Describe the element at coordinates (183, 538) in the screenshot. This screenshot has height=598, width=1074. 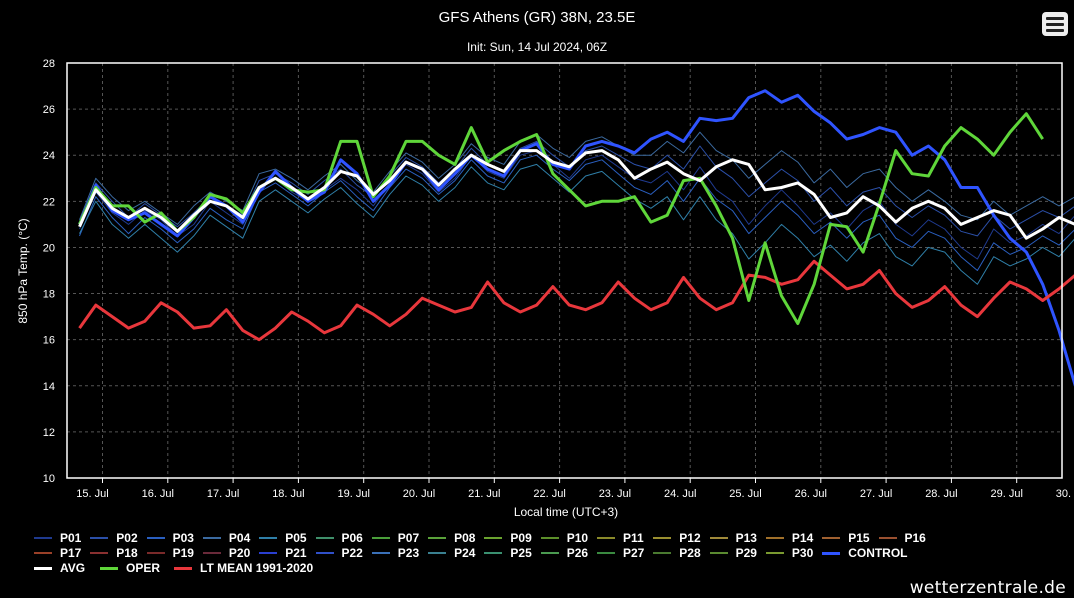
I see `legend-label: P03` at that location.